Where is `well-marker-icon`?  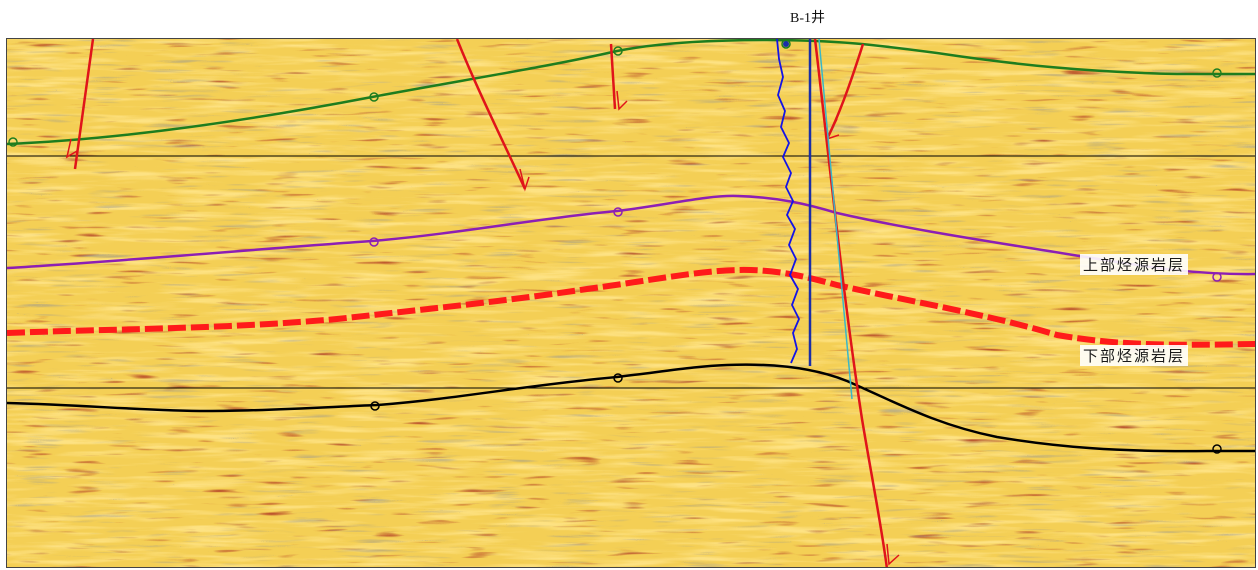 well-marker-icon is located at coordinates (786, 44).